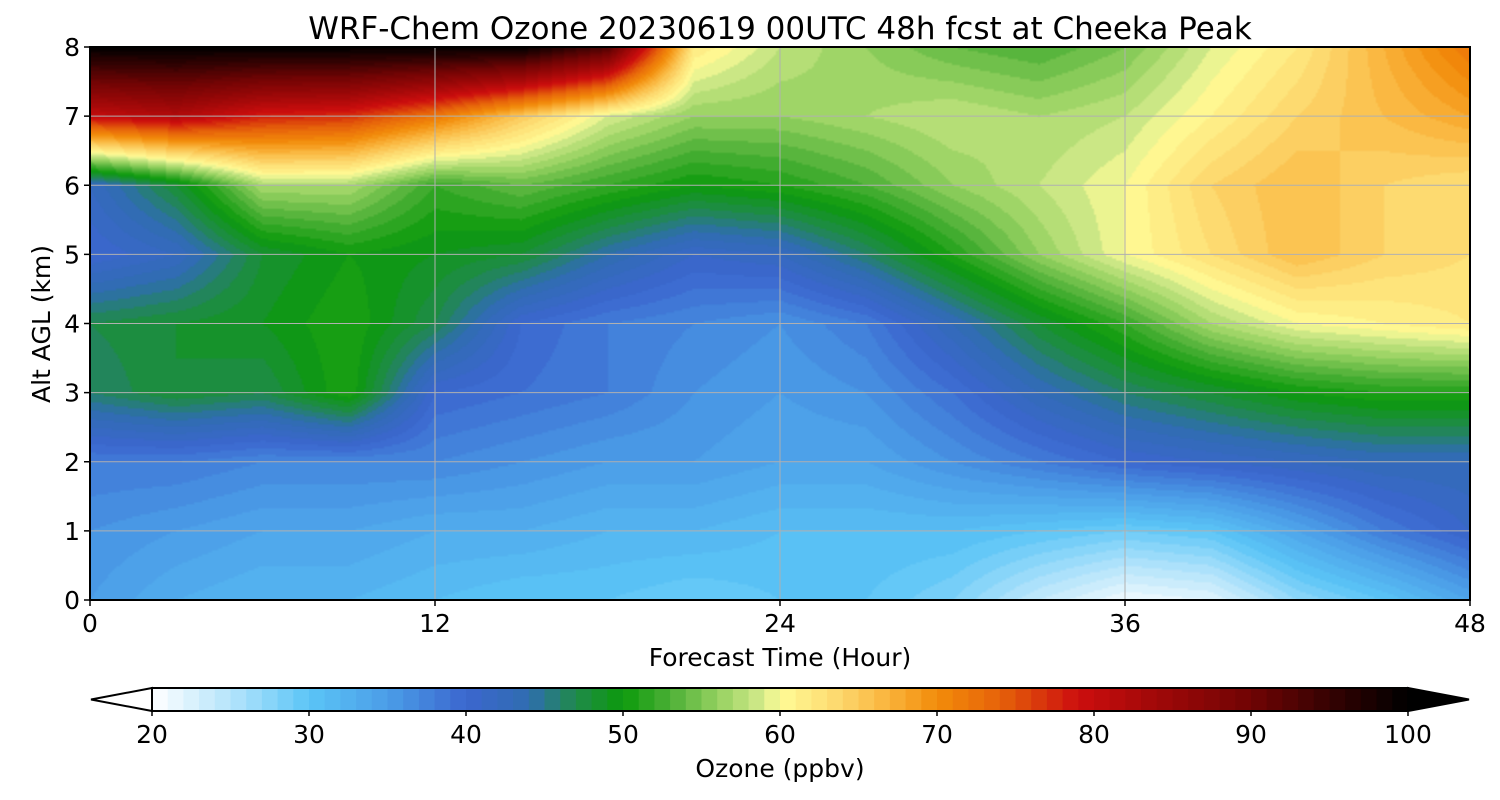 Image resolution: width=1500 pixels, height=800 pixels. What do you see at coordinates (72, 254) in the screenshot?
I see `y-tick-label: 5` at bounding box center [72, 254].